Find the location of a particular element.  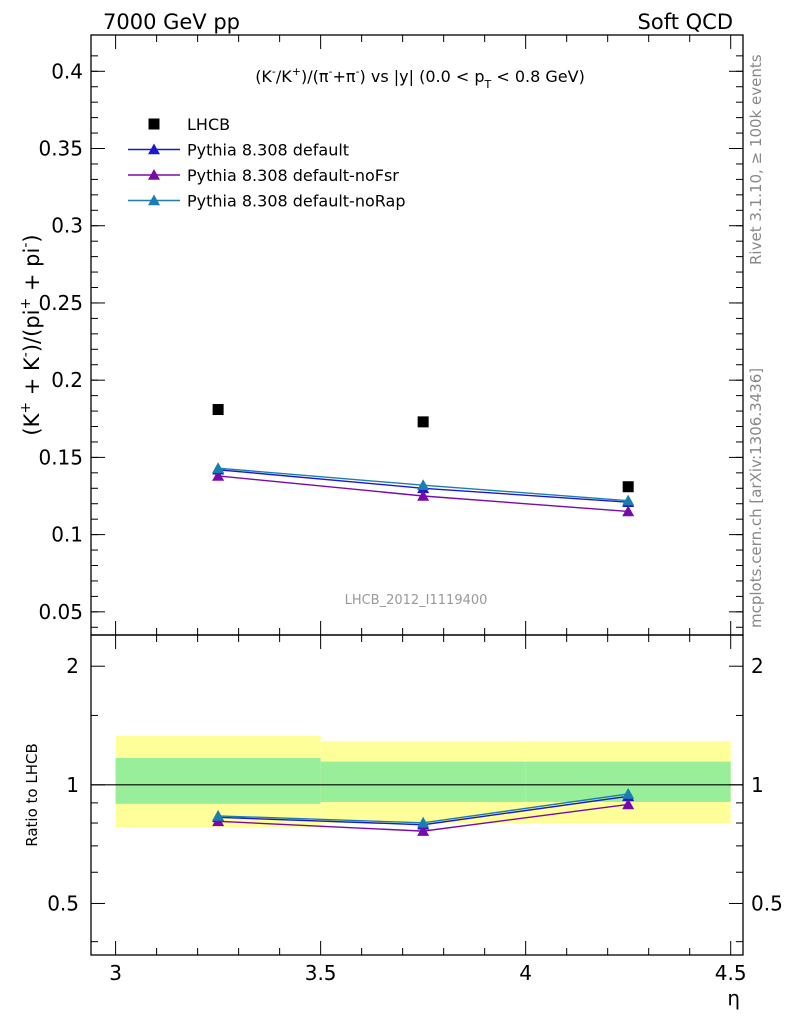

ratio-bands is located at coordinates (417, 782).